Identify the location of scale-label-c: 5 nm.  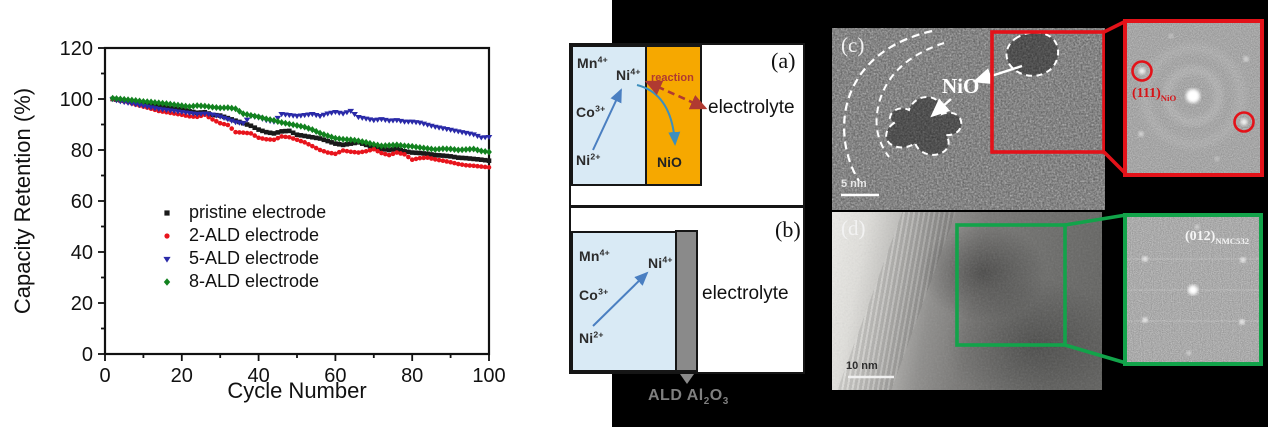
(854, 184).